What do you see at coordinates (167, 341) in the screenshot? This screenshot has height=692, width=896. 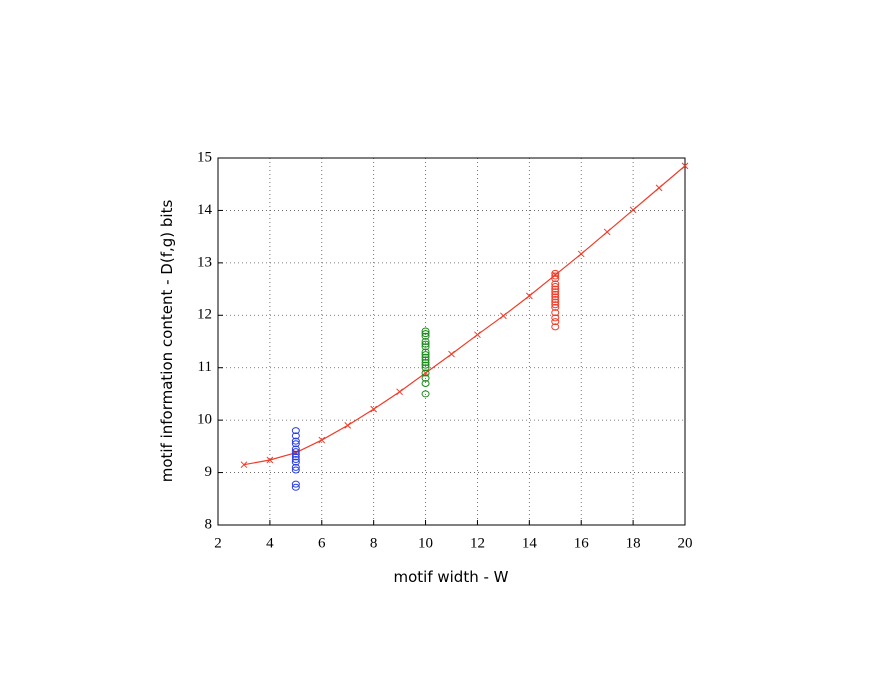 I see `y-axis-label: motif information content - D(f,g) bits` at bounding box center [167, 341].